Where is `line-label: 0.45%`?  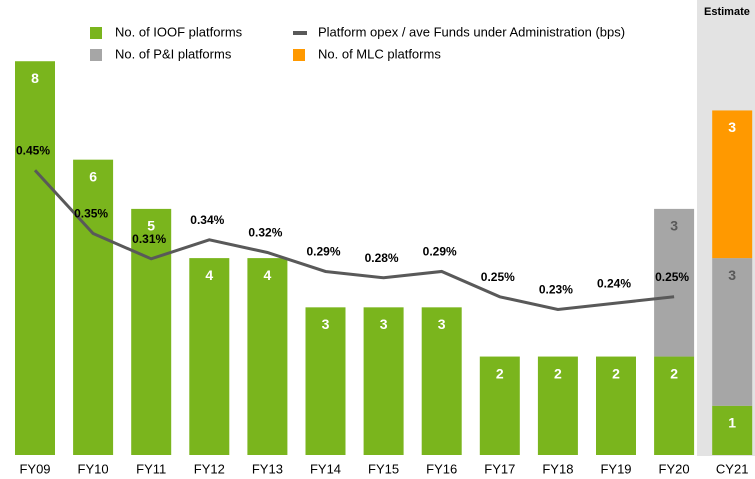 line-label: 0.45% is located at coordinates (33, 150).